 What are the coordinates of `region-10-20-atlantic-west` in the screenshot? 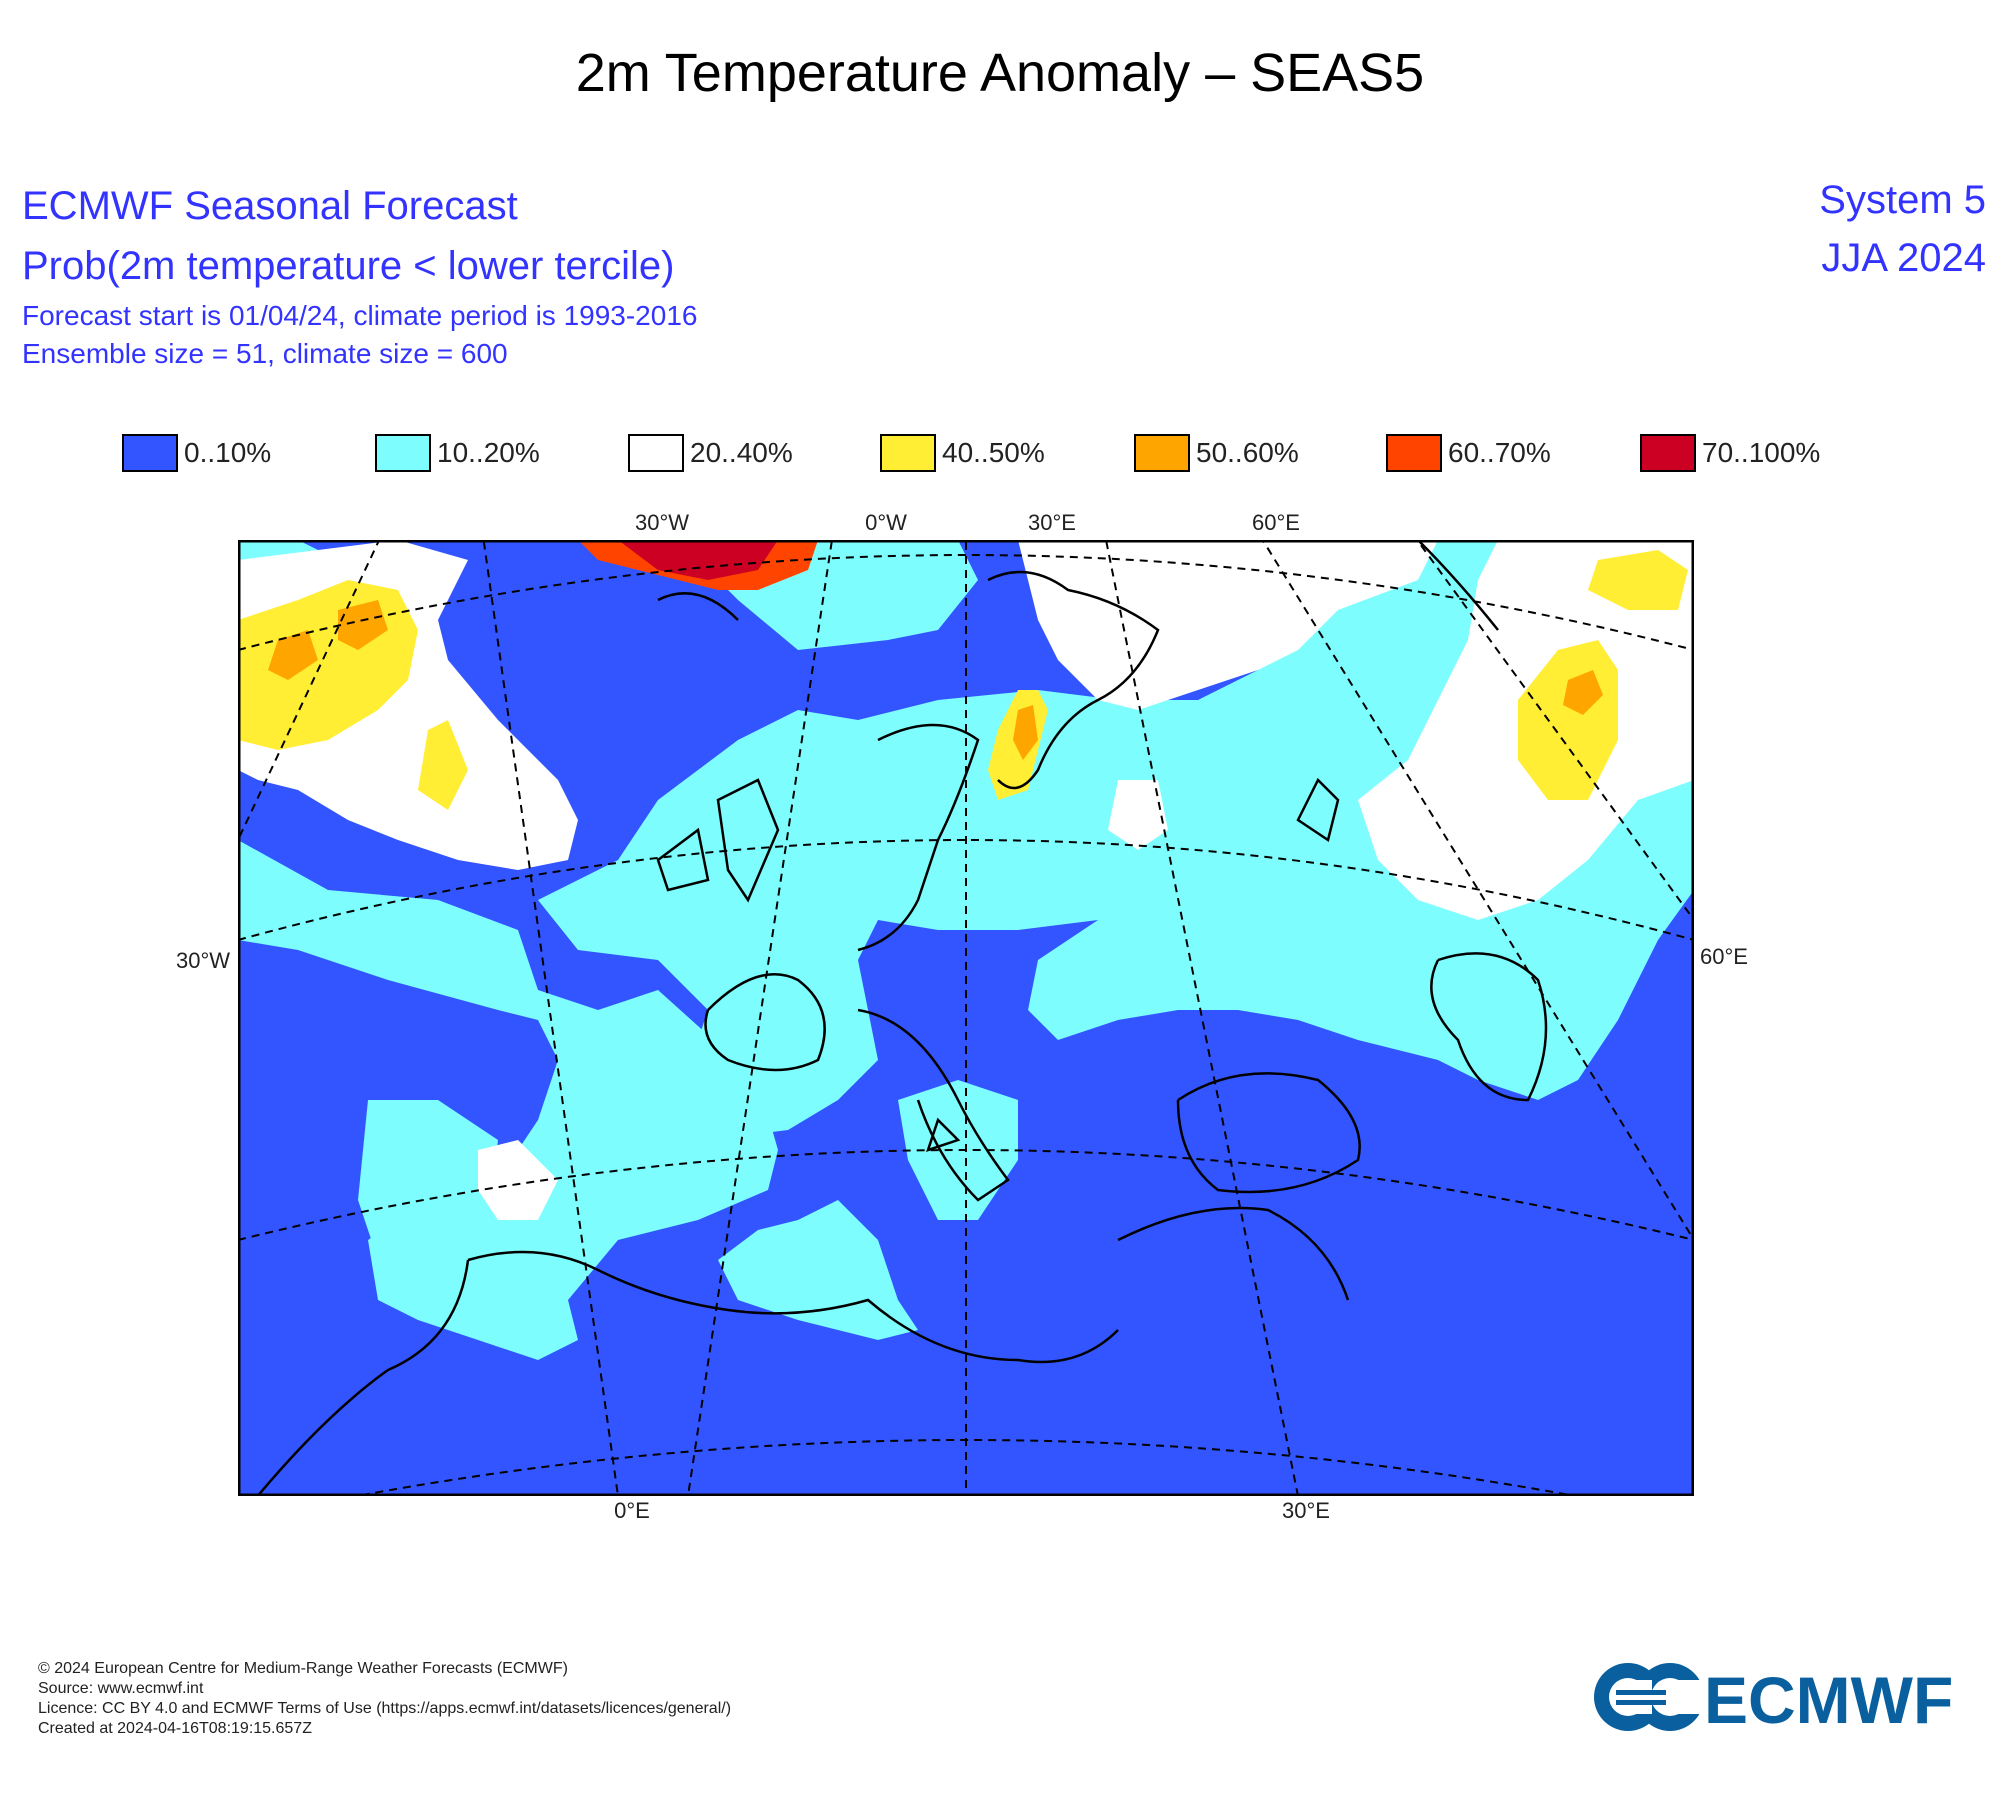 It's located at (428, 1180).